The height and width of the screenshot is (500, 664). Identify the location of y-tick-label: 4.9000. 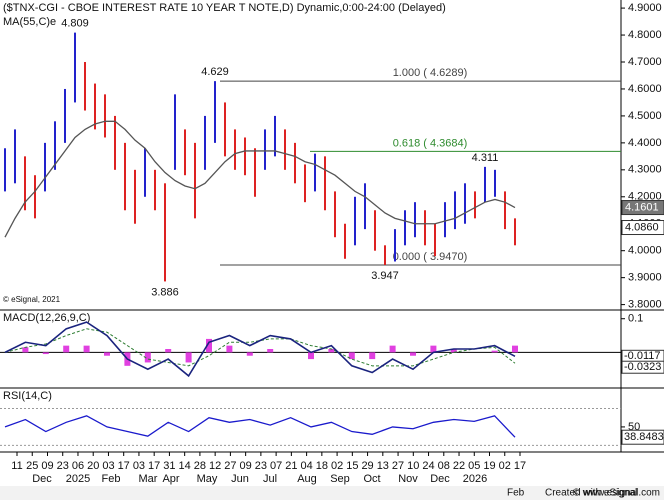
(645, 8).